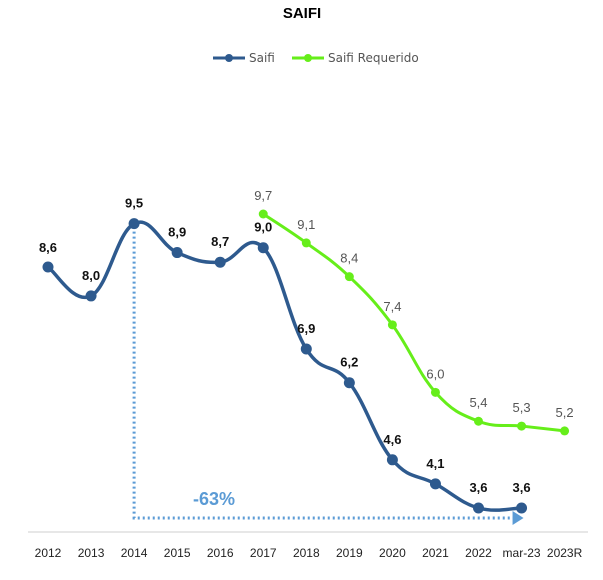 The width and height of the screenshot is (603, 580). What do you see at coordinates (349, 258) in the screenshot?
I see `label-saifi-requerido-2019: 8,4` at bounding box center [349, 258].